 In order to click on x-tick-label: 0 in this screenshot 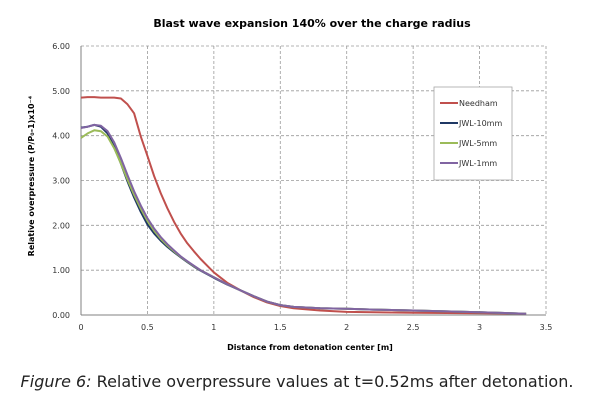, I will do `click(80, 327)`.